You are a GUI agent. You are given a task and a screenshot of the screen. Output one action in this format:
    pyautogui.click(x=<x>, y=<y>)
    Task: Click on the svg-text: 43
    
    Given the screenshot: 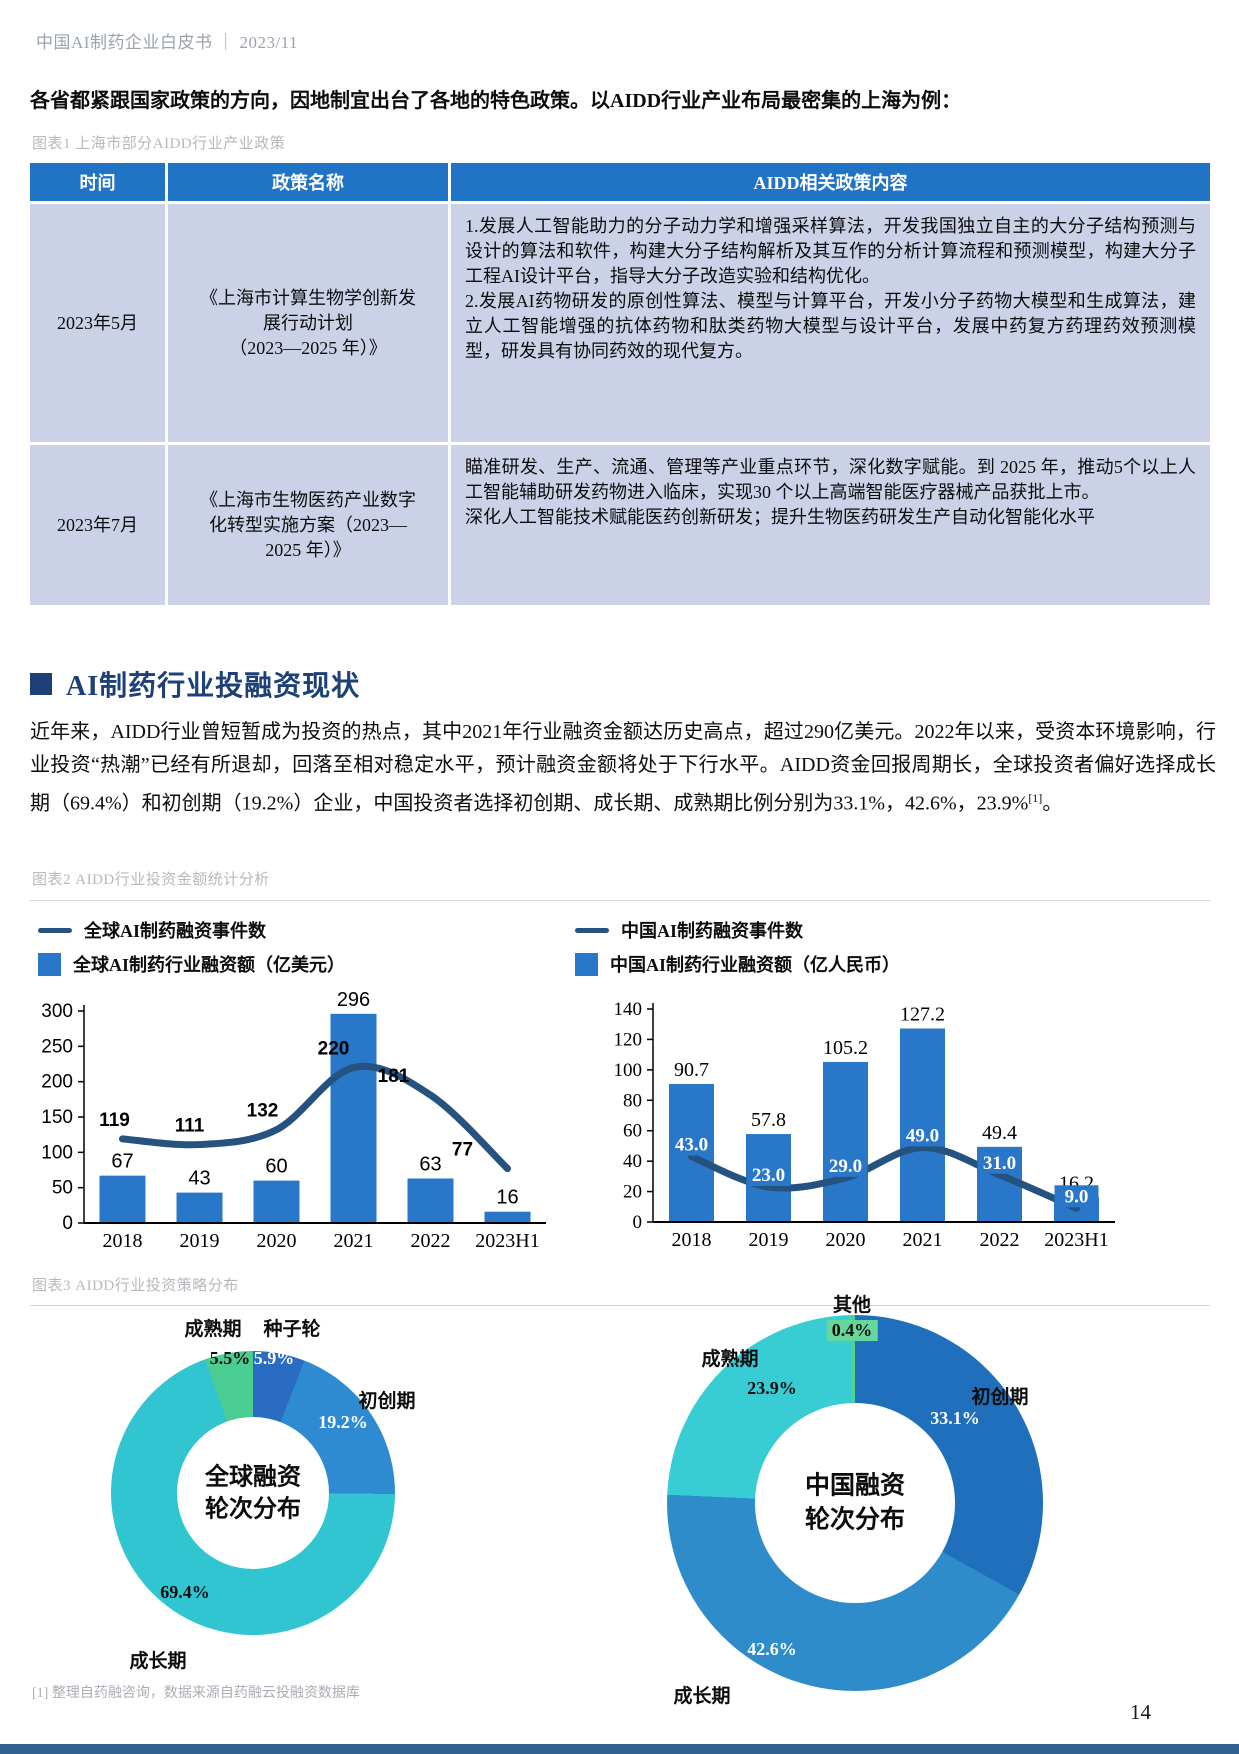 What is the action you would take?
    pyautogui.click(x=199, y=1179)
    